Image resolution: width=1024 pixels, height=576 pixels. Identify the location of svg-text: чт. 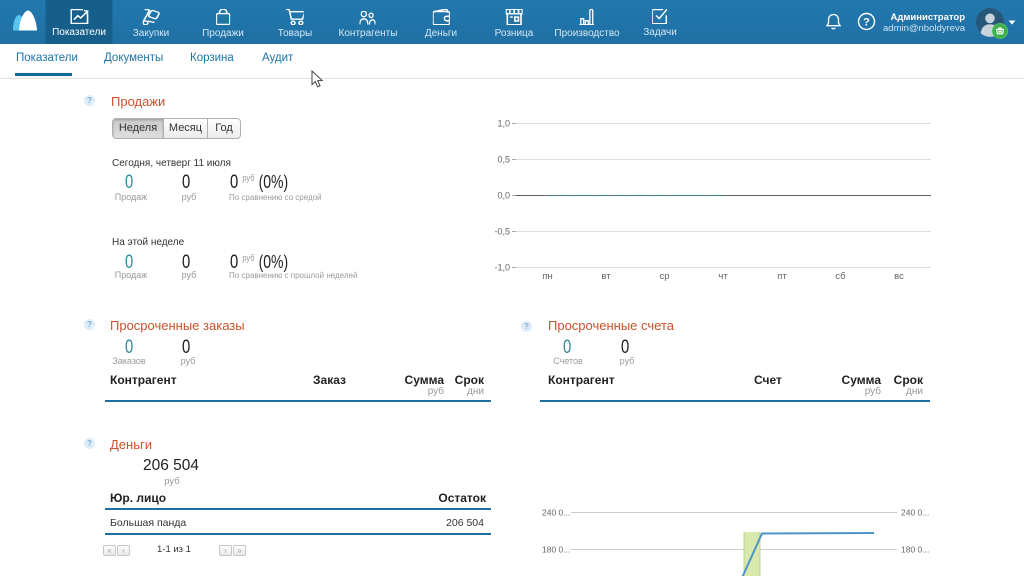
(723, 276).